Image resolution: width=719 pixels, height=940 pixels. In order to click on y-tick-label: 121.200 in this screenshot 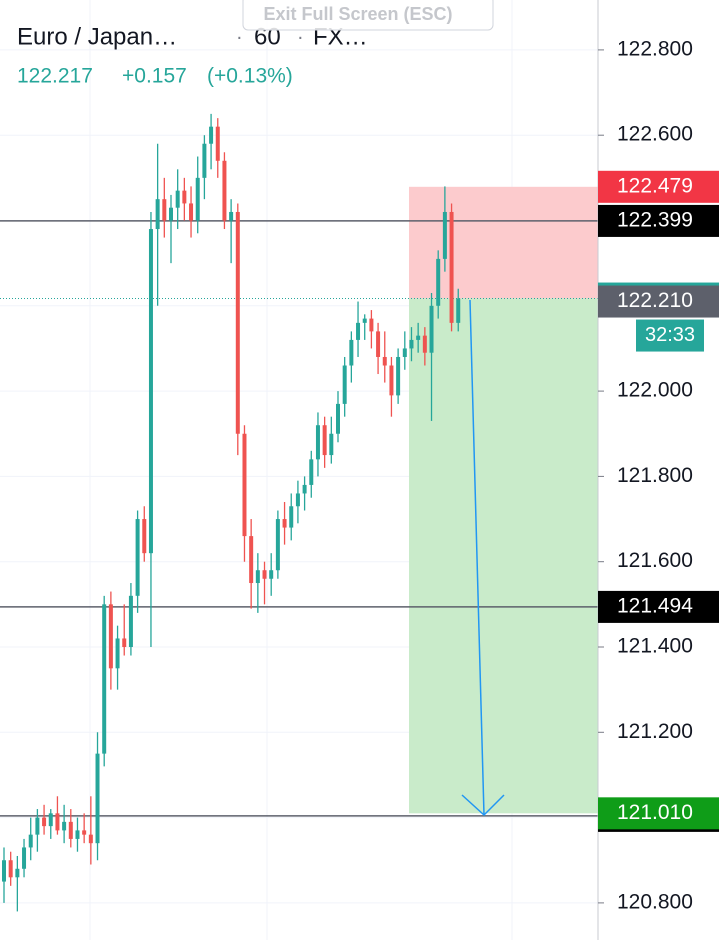, I will do `click(655, 731)`.